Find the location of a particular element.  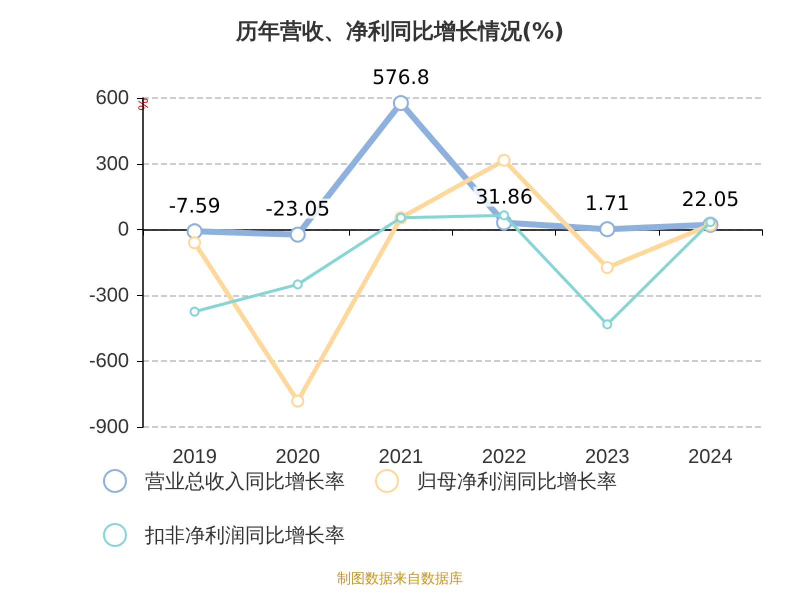

x-tick-label: 2019 is located at coordinates (194, 457).